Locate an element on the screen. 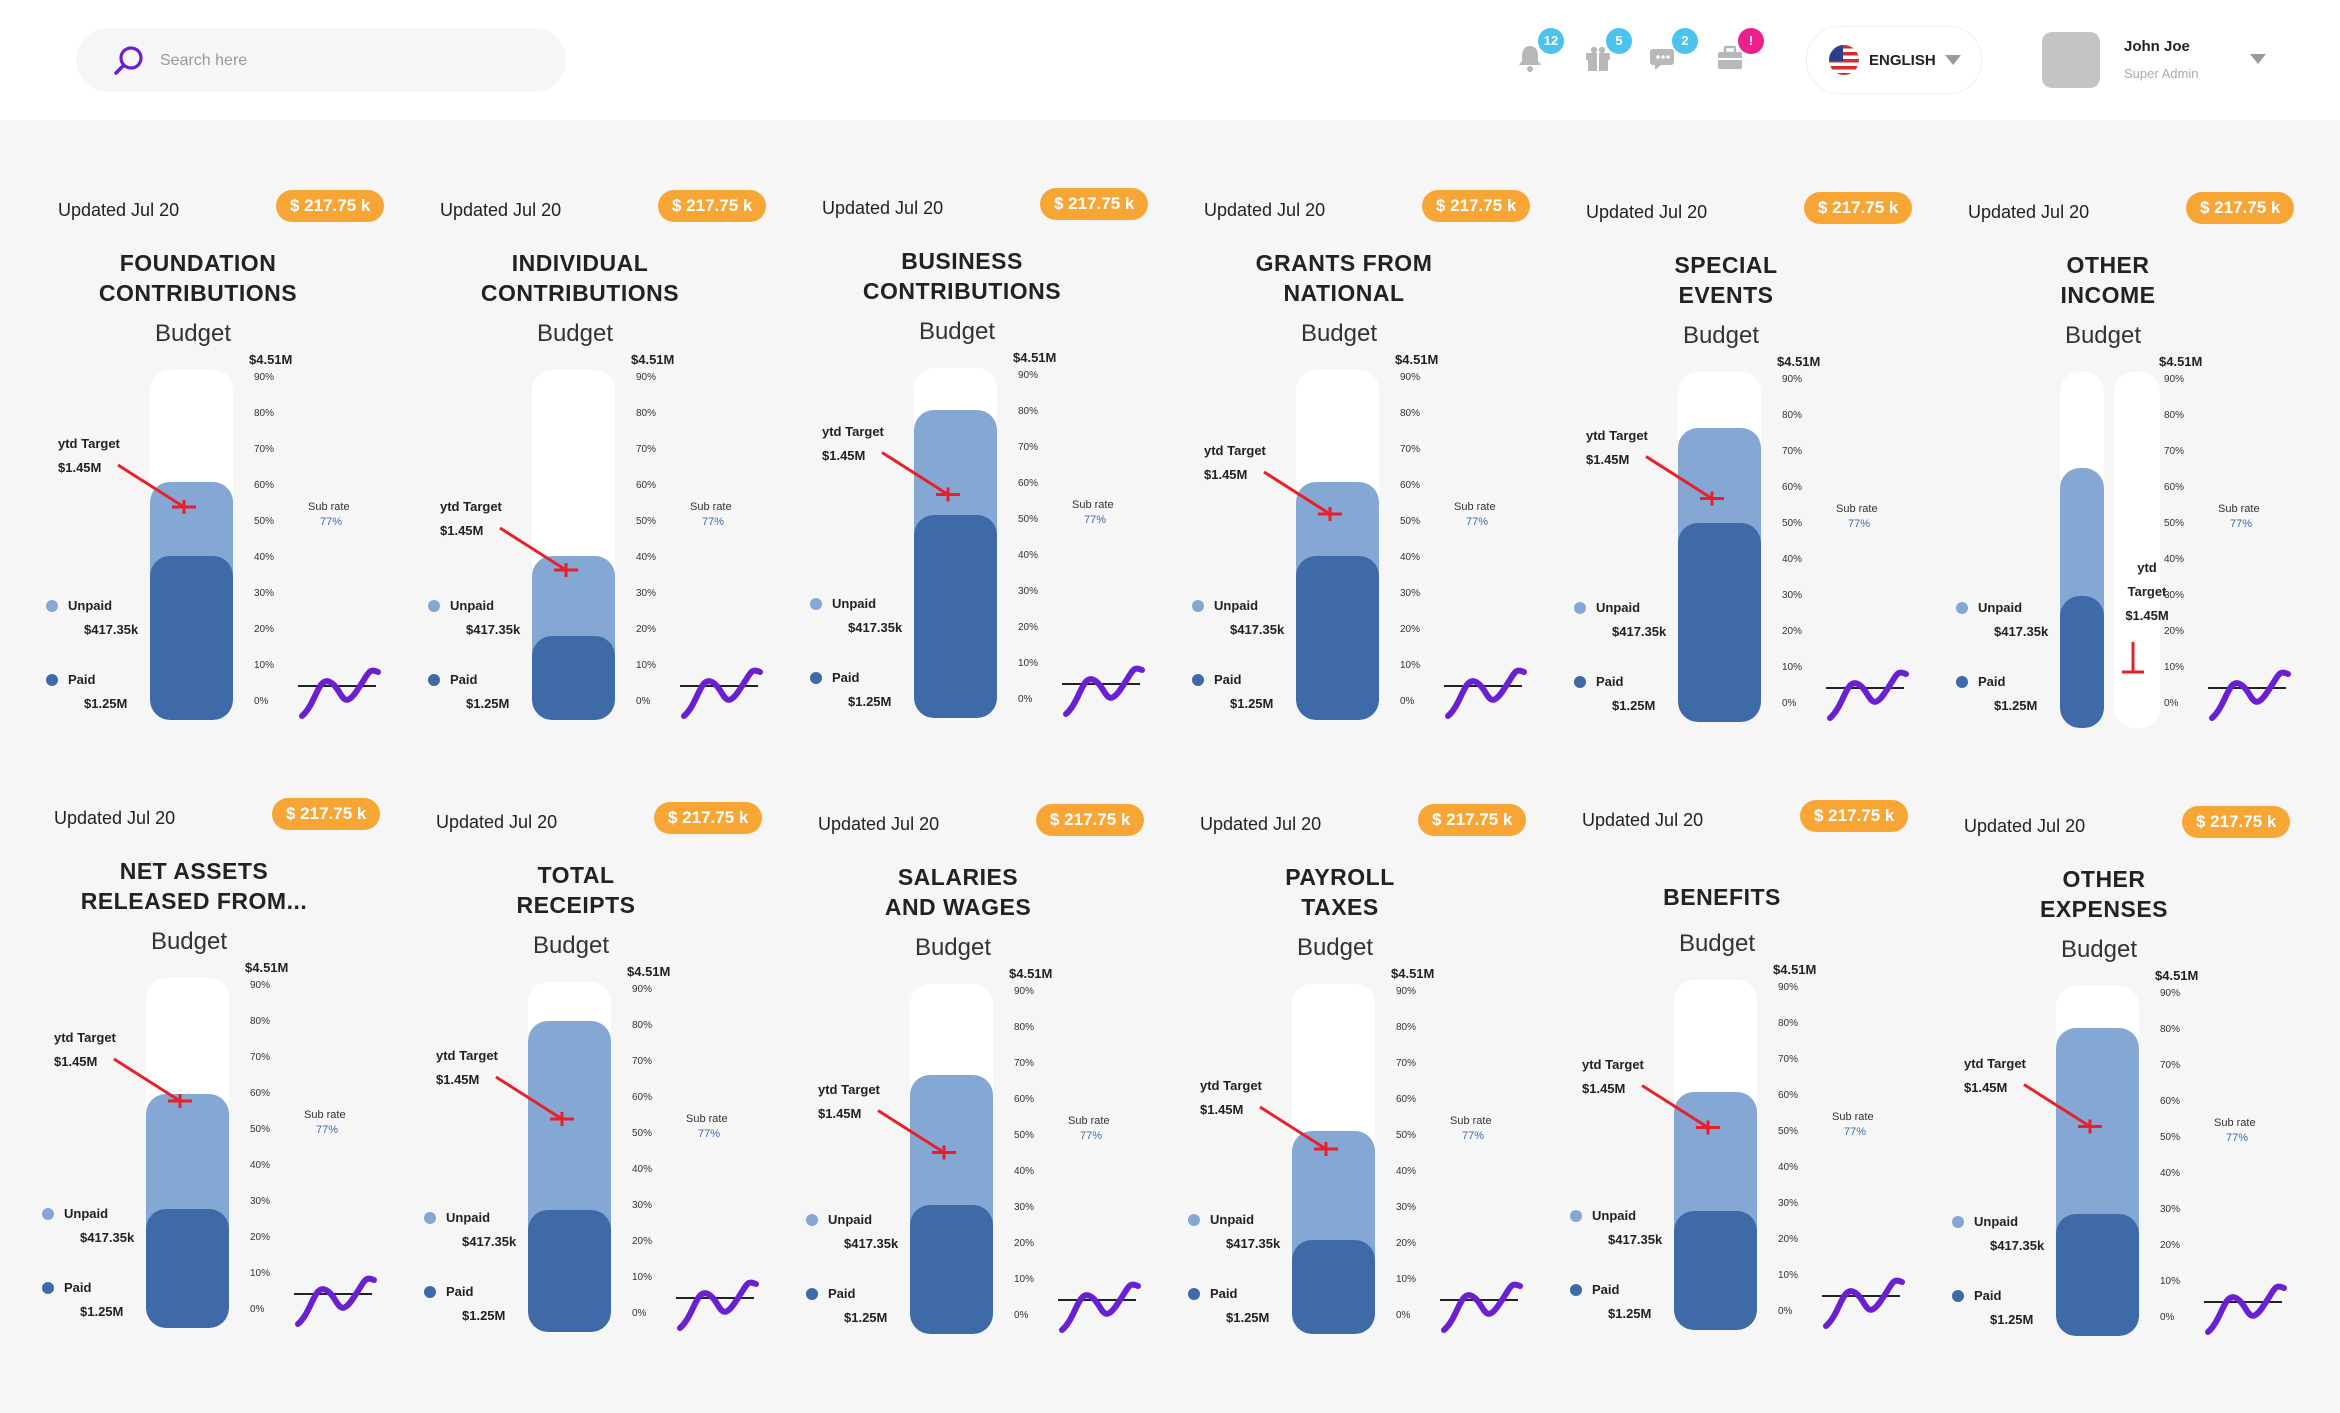  percent-axis: 90% 80% 70% 60% 50% 40% 30% 20% 10% 0% is located at coordinates (1420, 547).